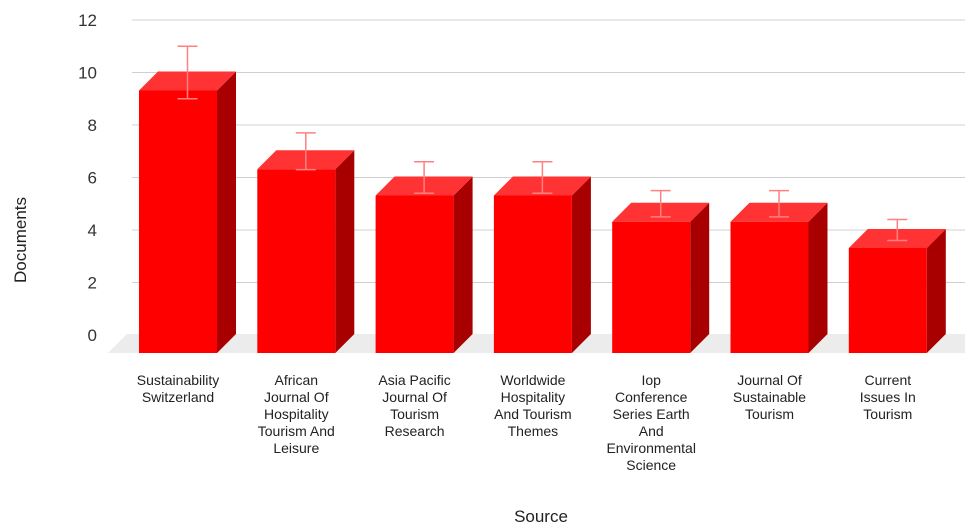  Describe the element at coordinates (20, 240) in the screenshot. I see `y-axis-title: Documents` at that location.